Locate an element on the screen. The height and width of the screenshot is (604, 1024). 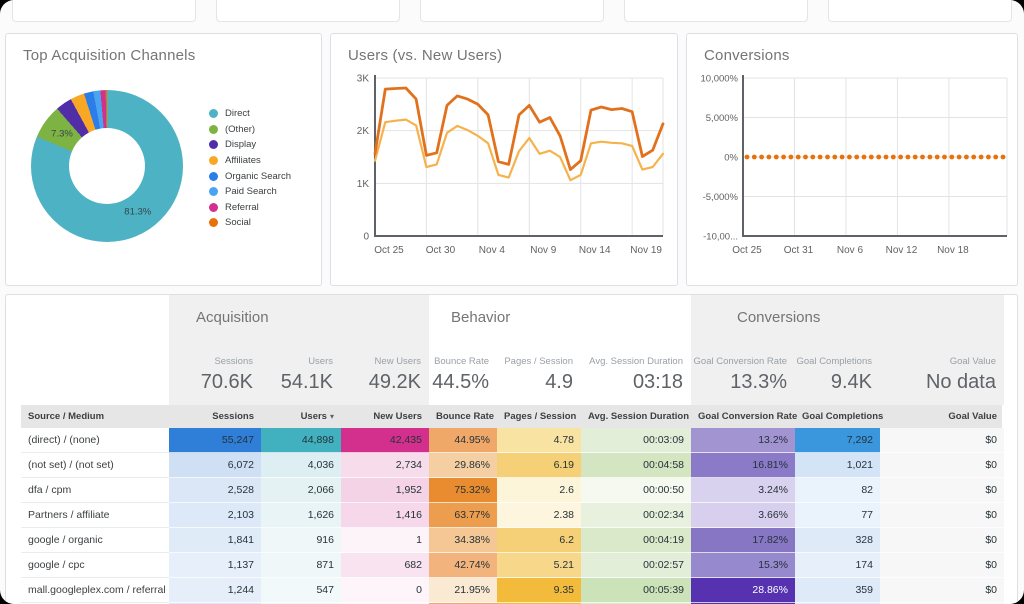
summary-metric-value: 44.5% is located at coordinates (460, 382).